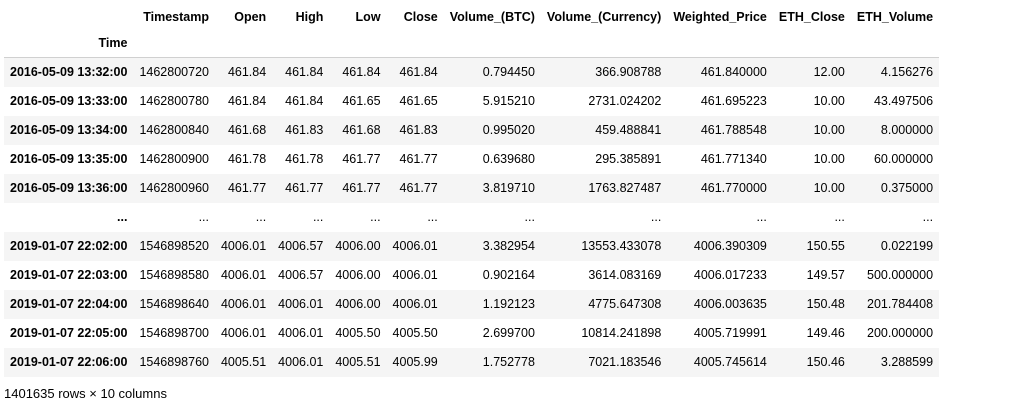 The height and width of the screenshot is (412, 1033). I want to click on table-cell: 3.819710, so click(508, 188).